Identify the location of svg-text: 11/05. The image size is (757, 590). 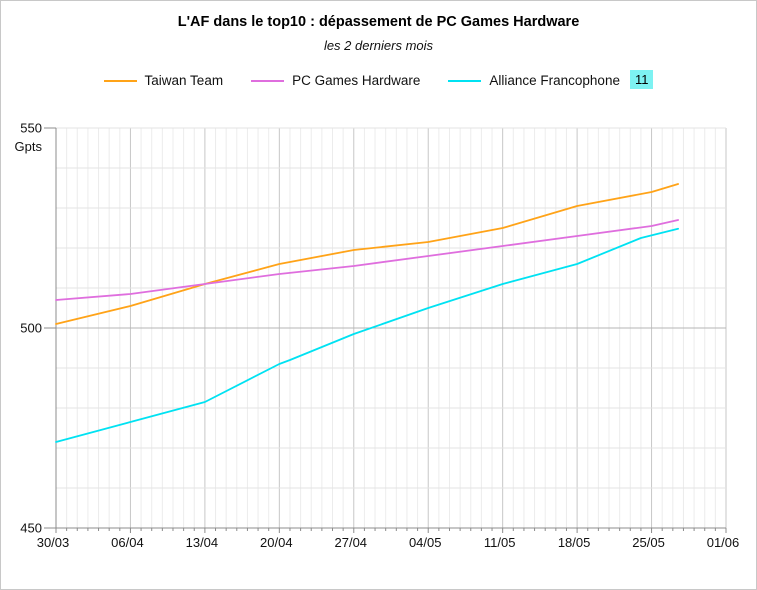
(500, 542).